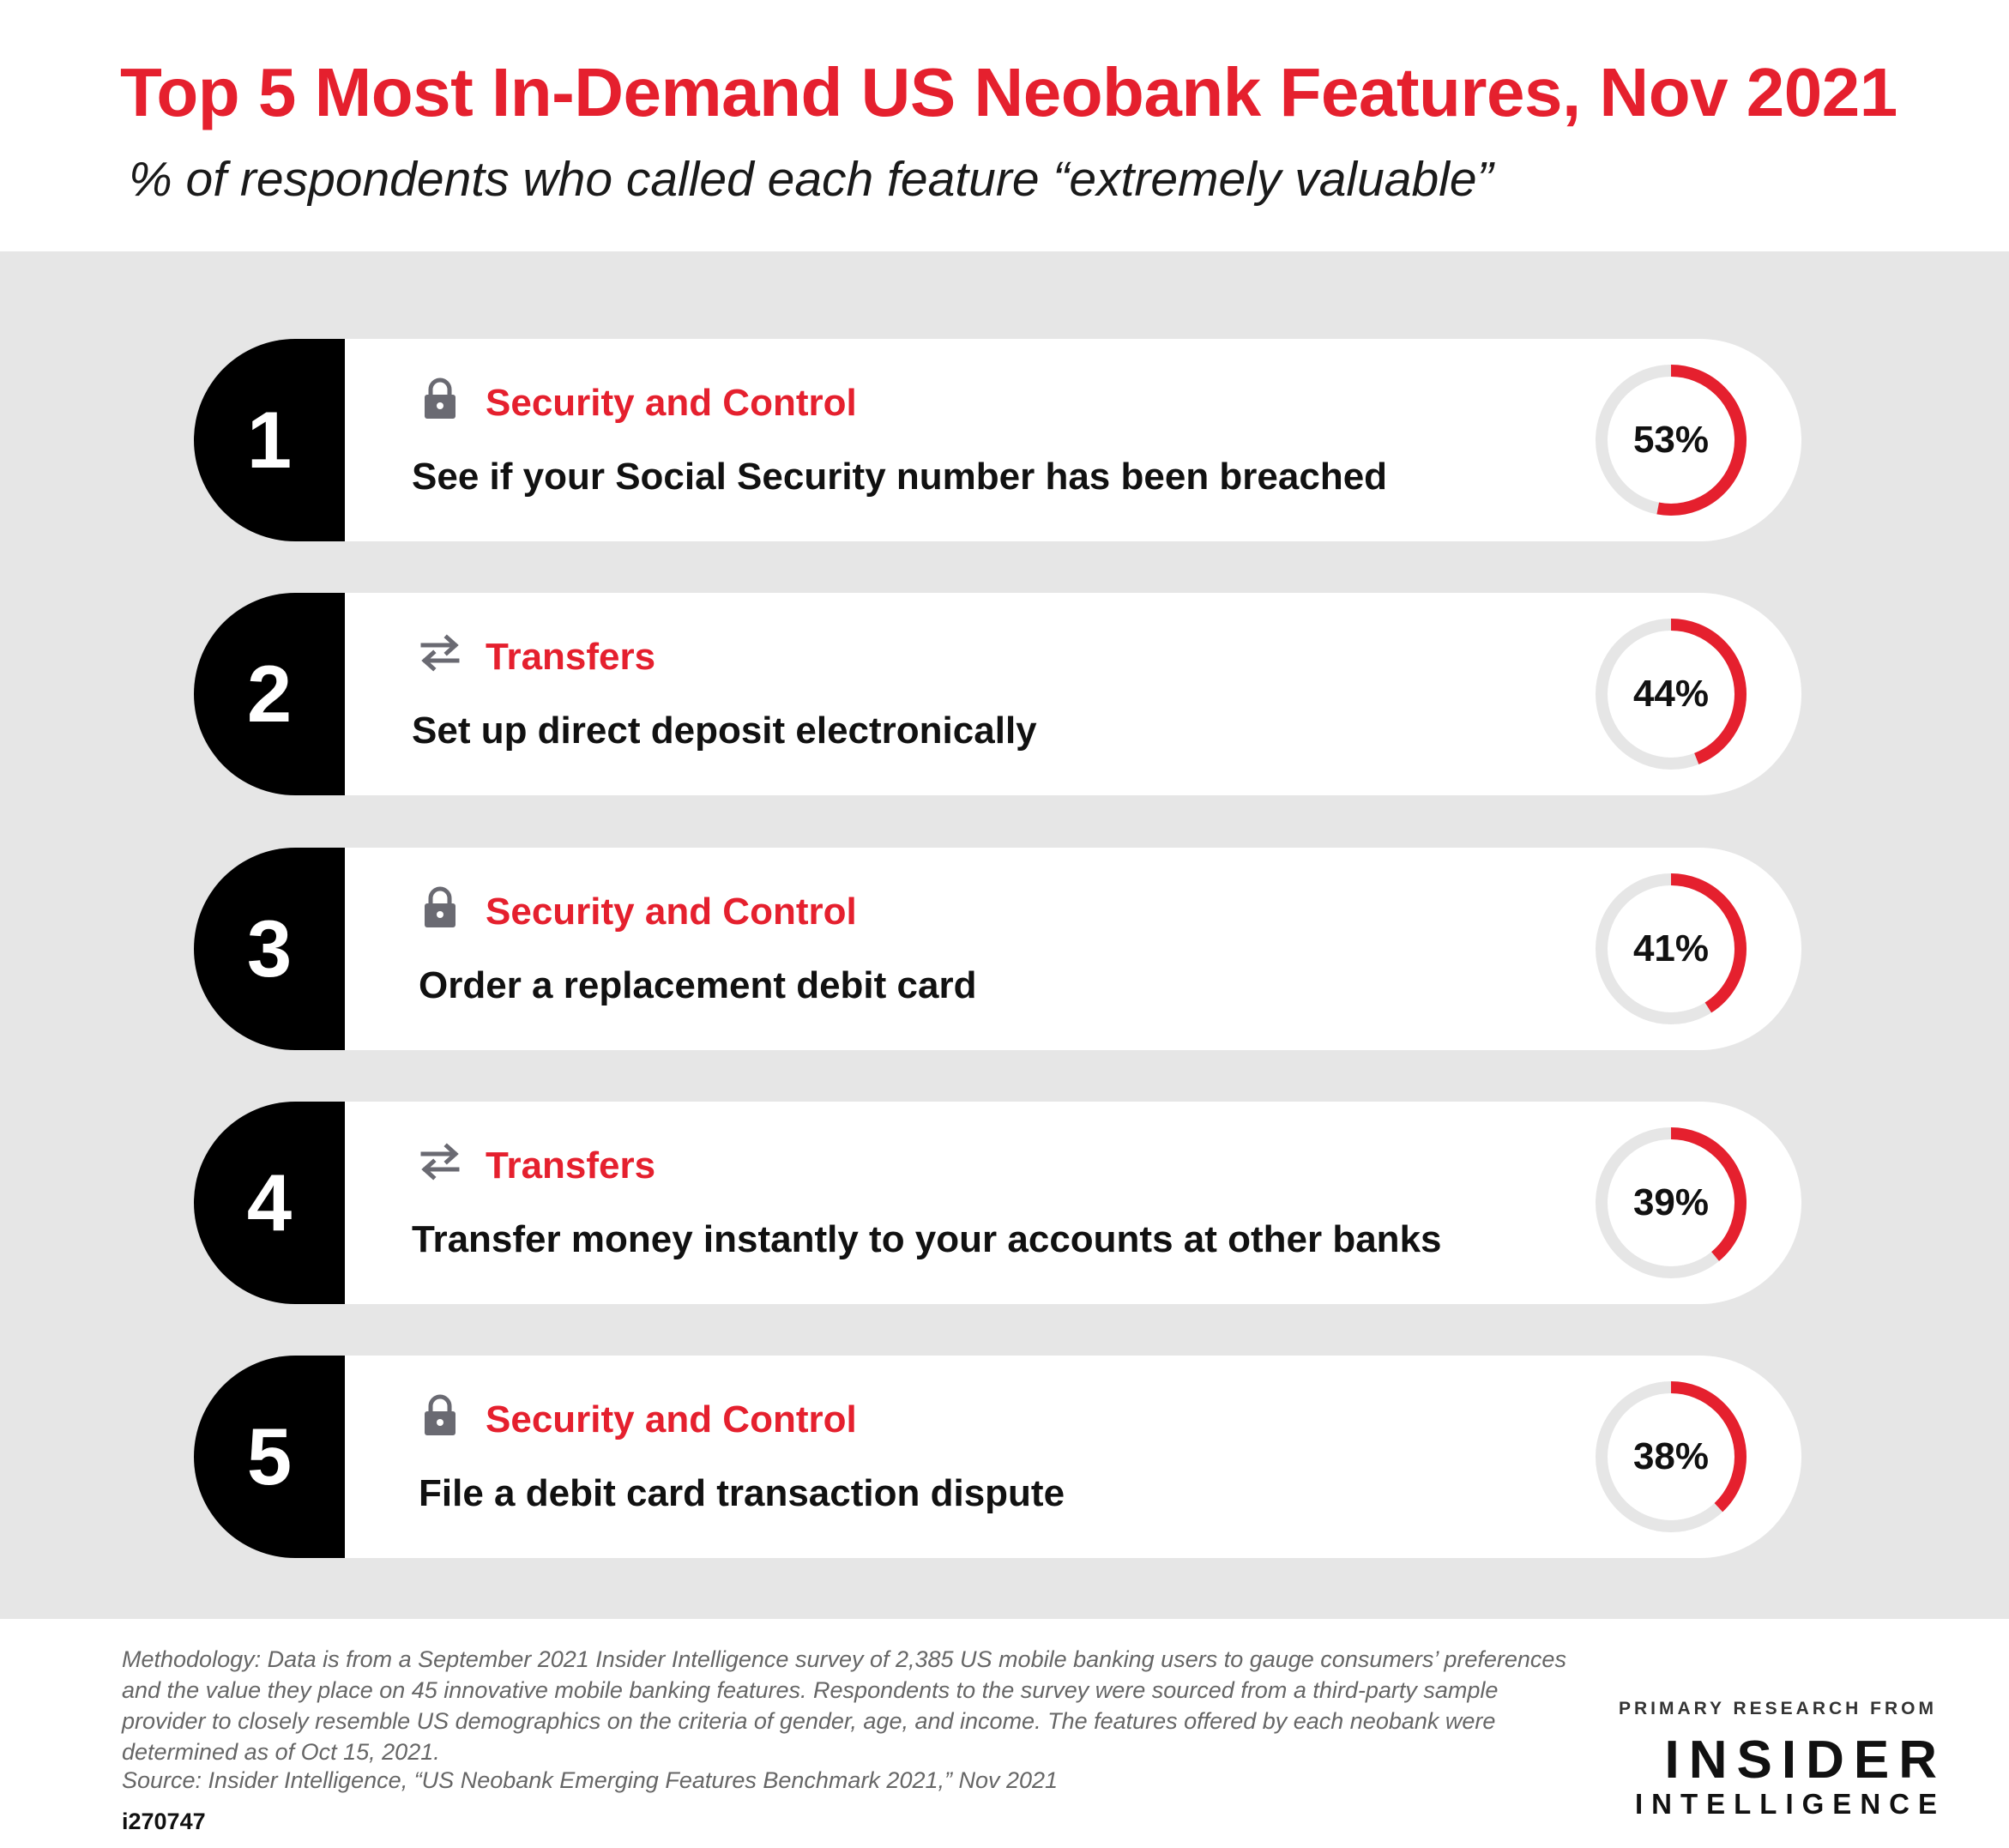 This screenshot has height=1848, width=2009. I want to click on percentage-label: 53%, so click(1671, 440).